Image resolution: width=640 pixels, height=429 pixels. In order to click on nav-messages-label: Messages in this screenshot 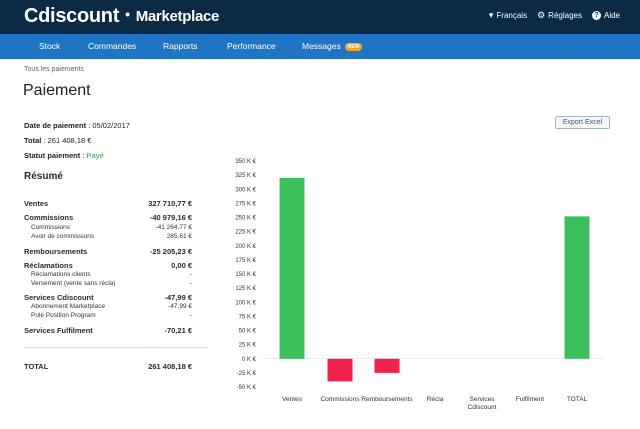, I will do `click(321, 46)`.